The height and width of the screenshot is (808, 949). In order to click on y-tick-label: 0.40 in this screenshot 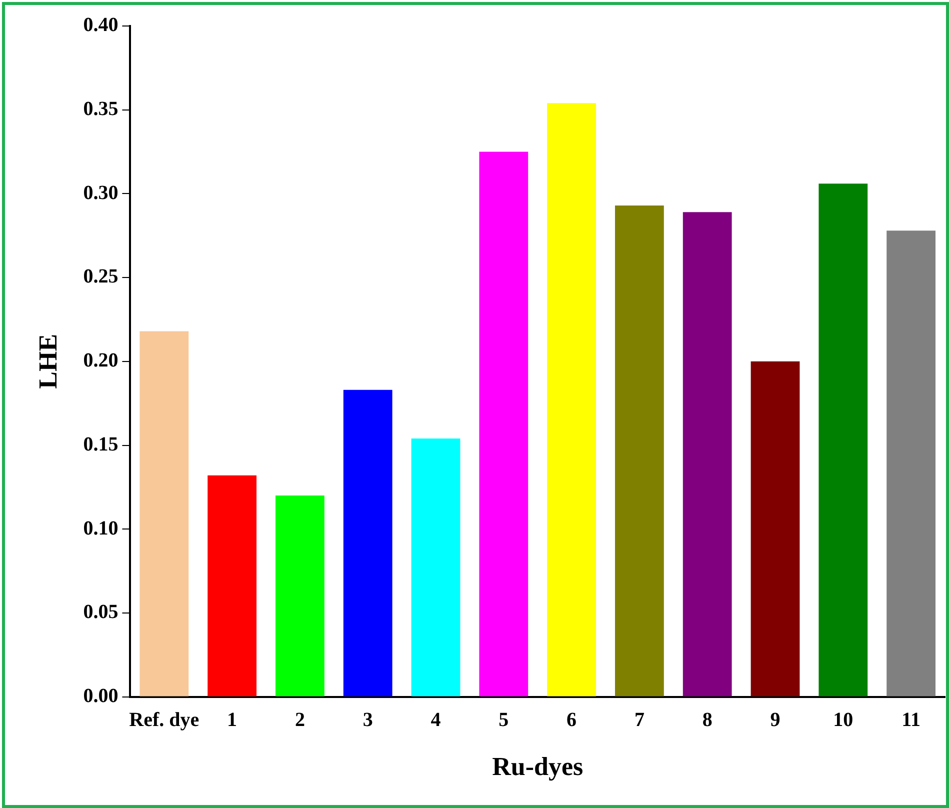, I will do `click(100, 25)`.